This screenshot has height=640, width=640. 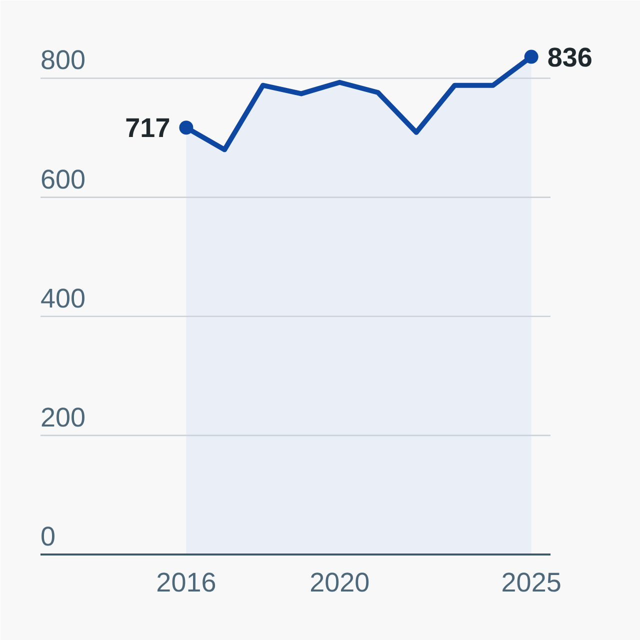 I want to click on y-tick-label: 800, so click(x=63, y=60).